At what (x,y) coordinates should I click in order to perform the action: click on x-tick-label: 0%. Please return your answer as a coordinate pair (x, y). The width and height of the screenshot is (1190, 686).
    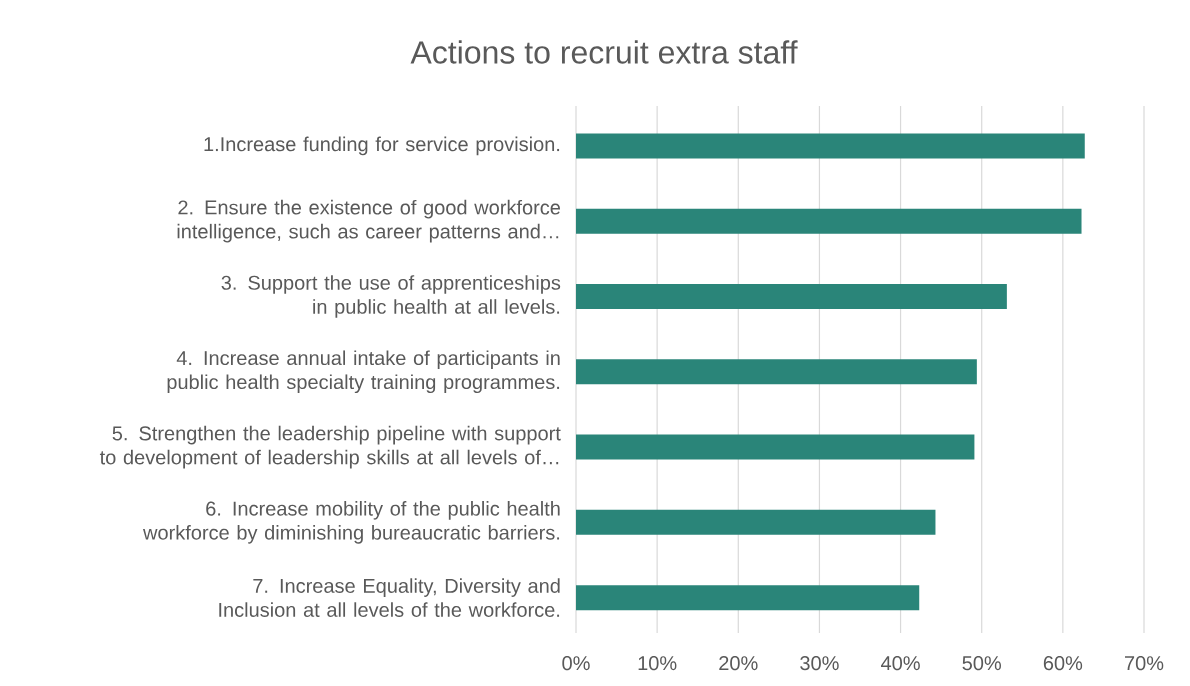
    Looking at the image, I should click on (576, 663).